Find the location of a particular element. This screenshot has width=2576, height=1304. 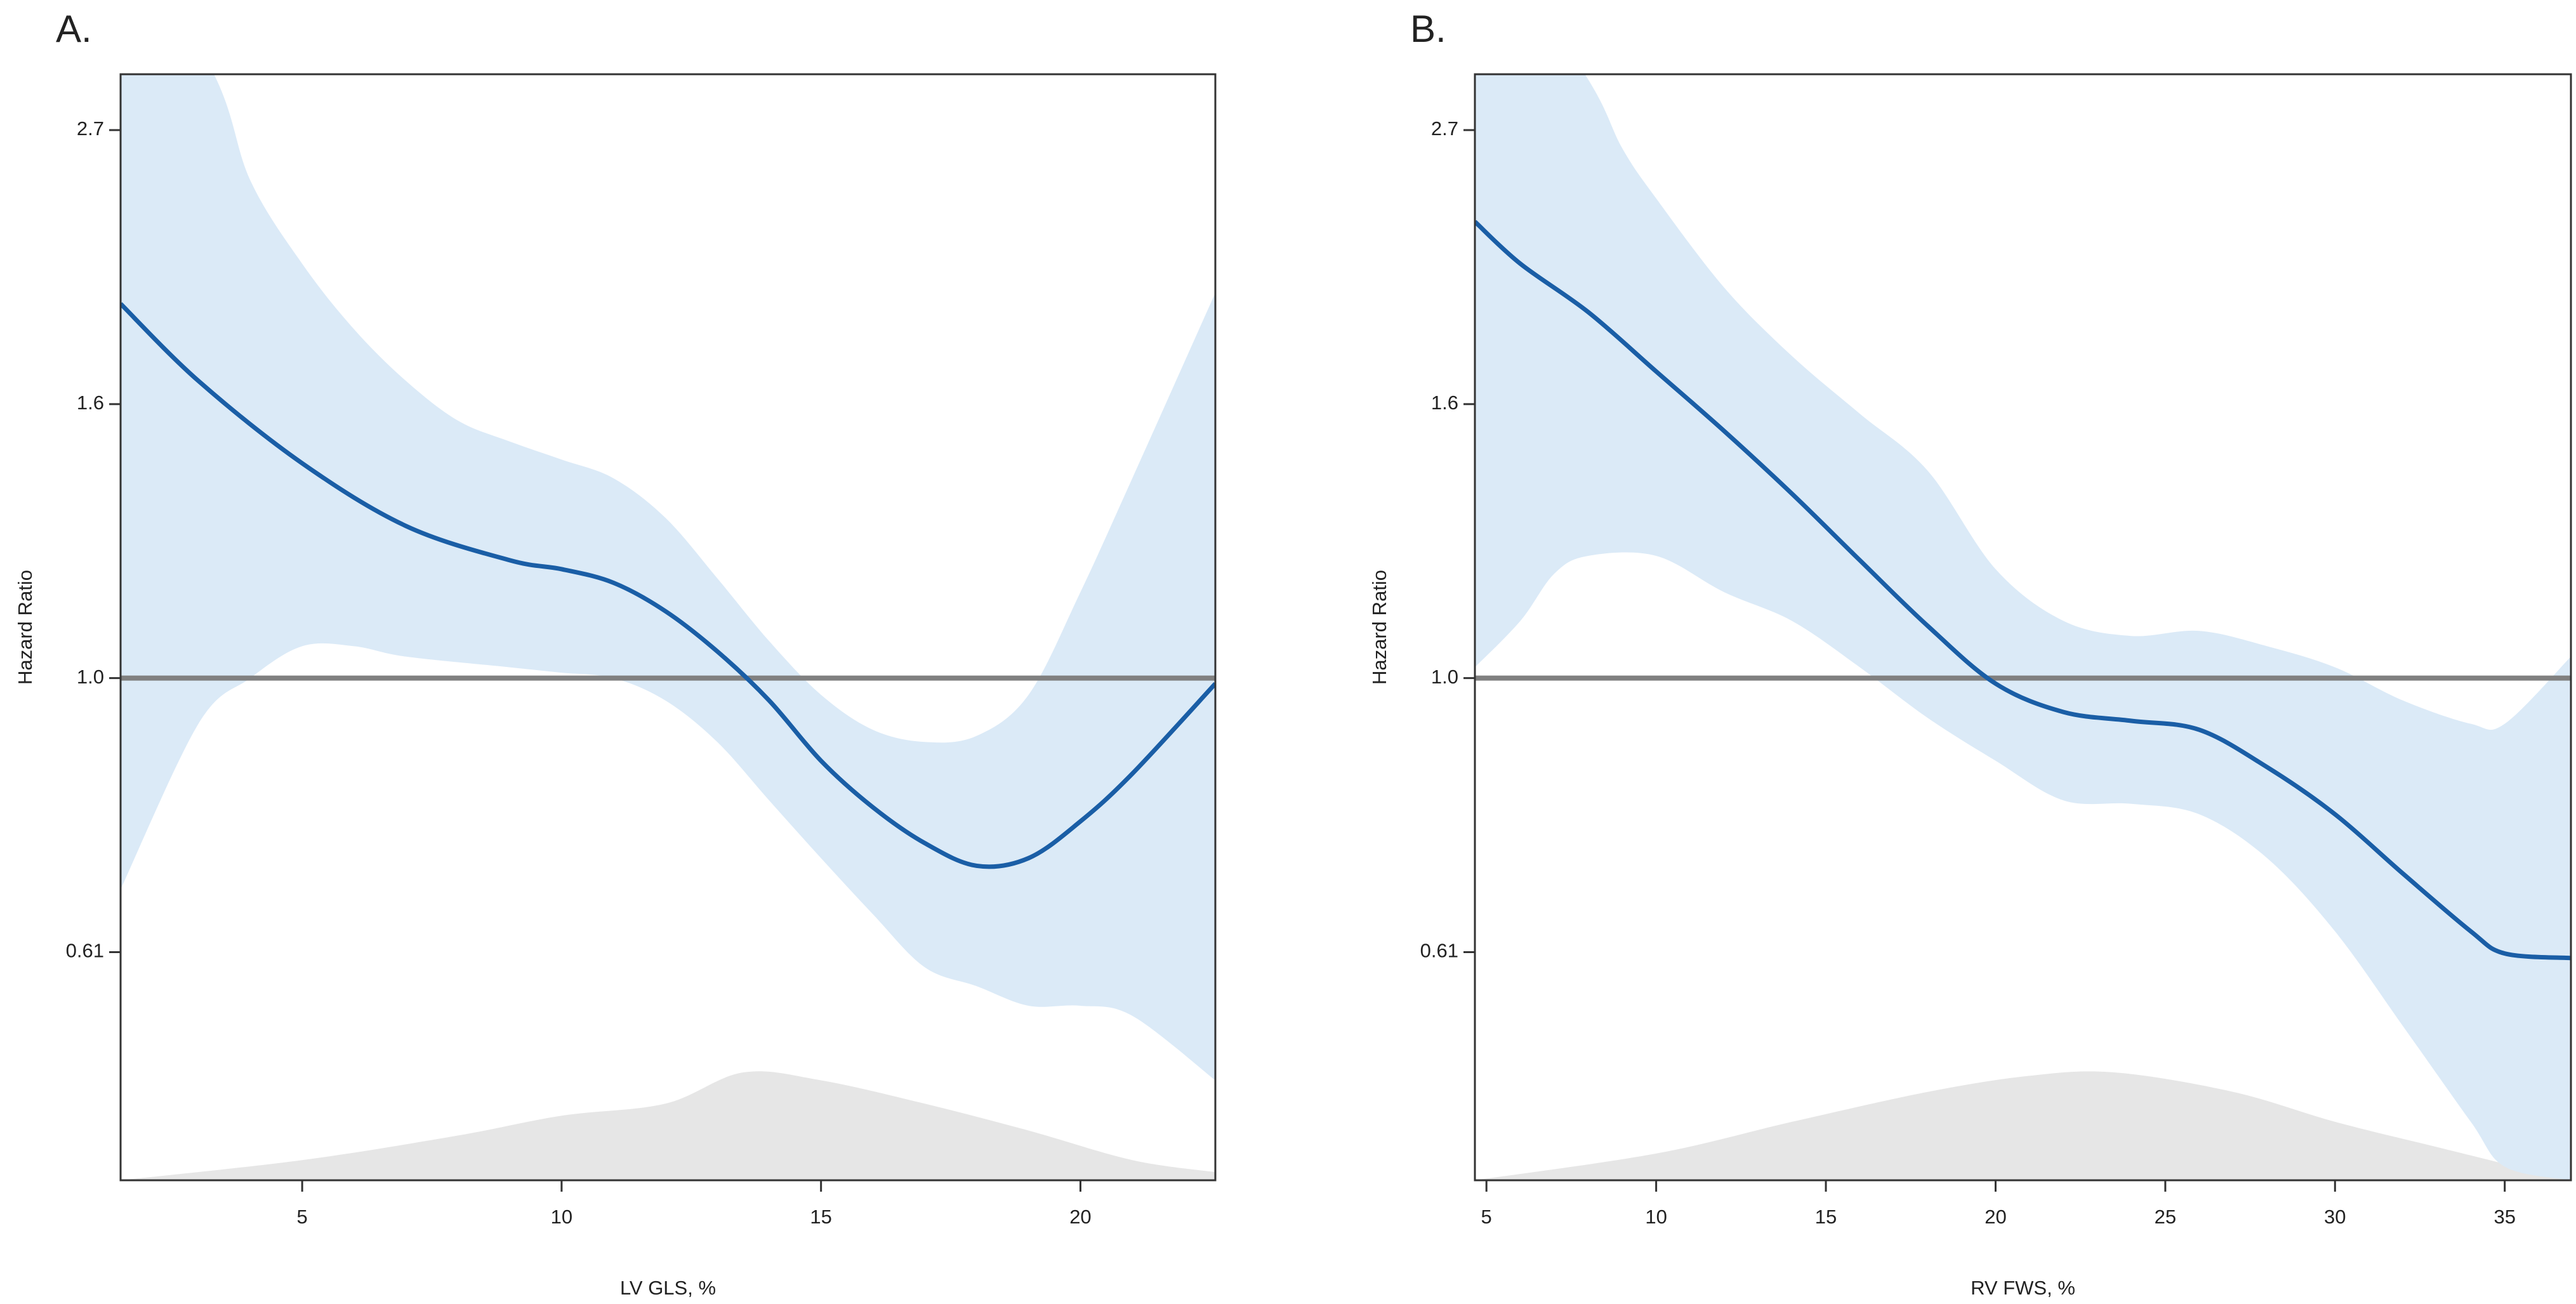

x-axis-label: RV FWS, % is located at coordinates (2023, 1288).